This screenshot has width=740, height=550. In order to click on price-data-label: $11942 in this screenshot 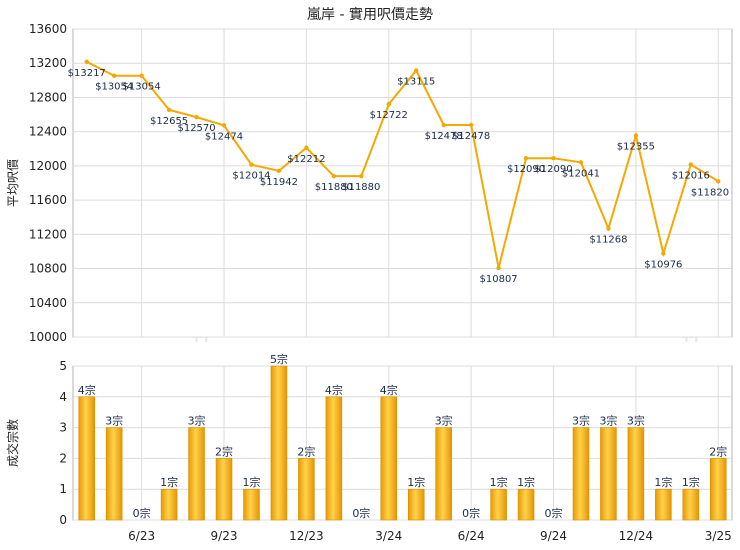, I will do `click(279, 182)`.